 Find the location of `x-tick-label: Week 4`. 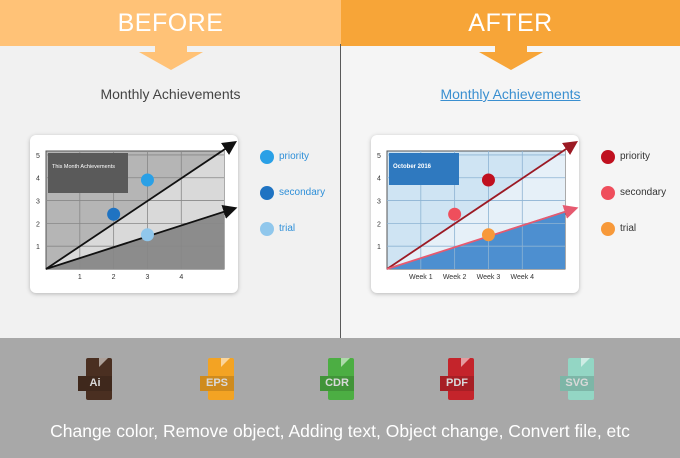

x-tick-label: Week 4 is located at coordinates (522, 277).